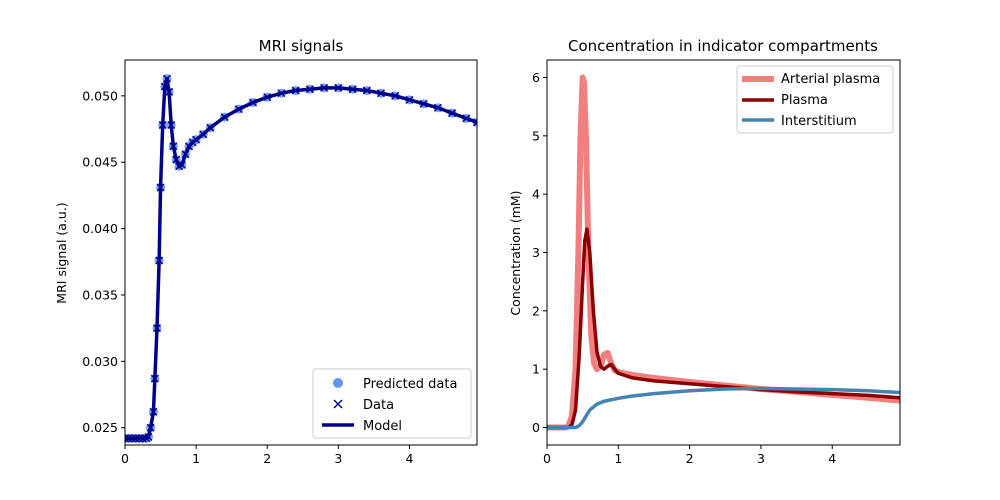  What do you see at coordinates (338, 383) in the screenshot?
I see `legend-marker-predicted-data` at bounding box center [338, 383].